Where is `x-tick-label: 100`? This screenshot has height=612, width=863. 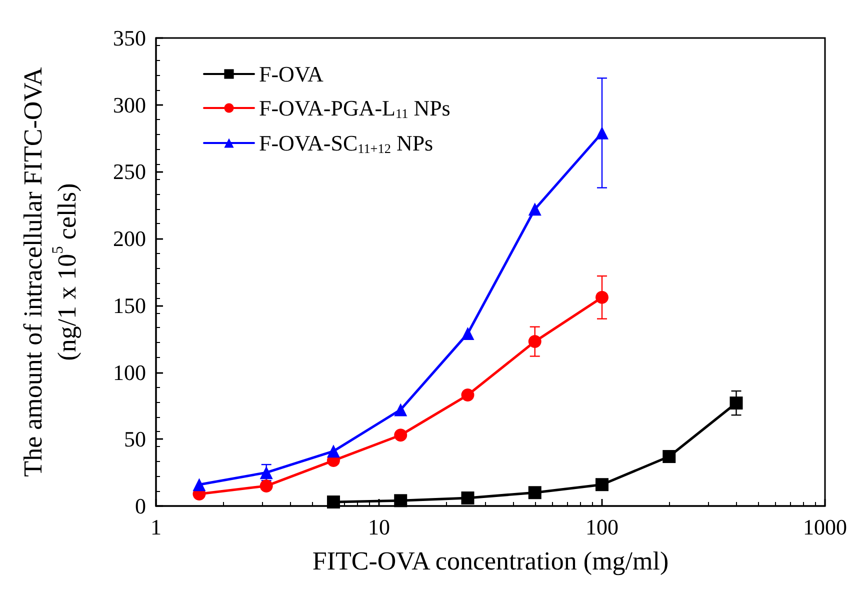
x-tick-label: 100 is located at coordinates (602, 527).